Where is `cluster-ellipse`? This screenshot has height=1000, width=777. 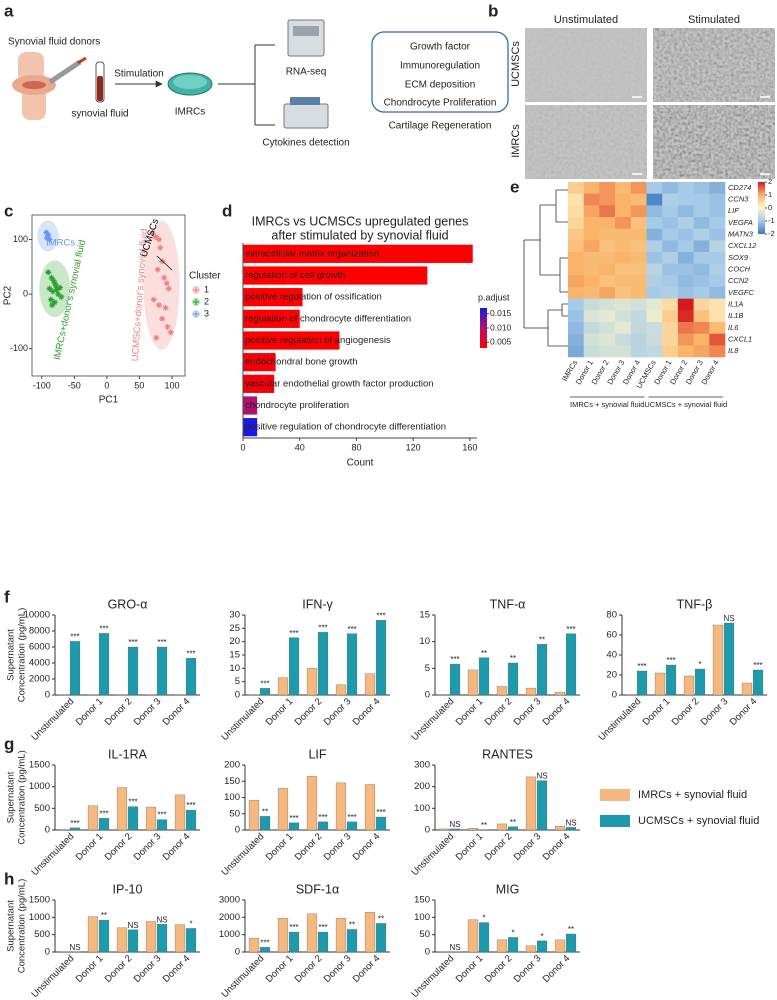
cluster-ellipse is located at coordinates (161, 285).